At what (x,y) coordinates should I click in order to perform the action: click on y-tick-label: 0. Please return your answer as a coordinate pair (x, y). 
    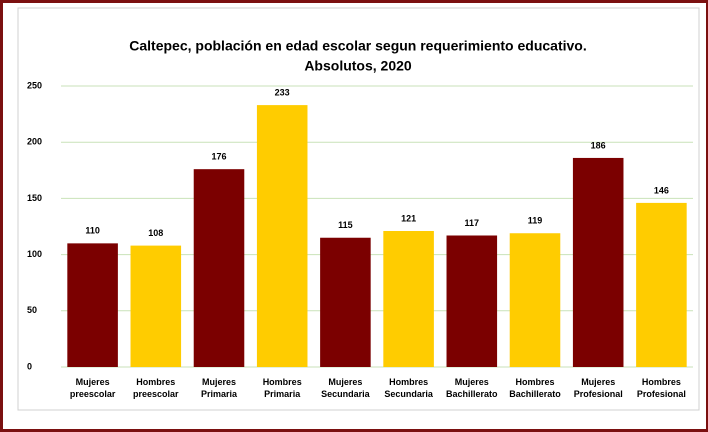
    Looking at the image, I should click on (29, 366).